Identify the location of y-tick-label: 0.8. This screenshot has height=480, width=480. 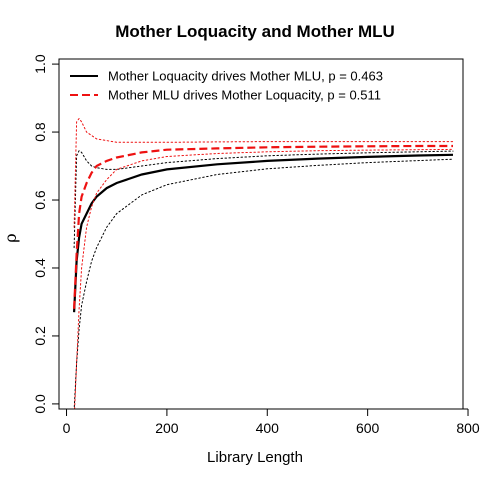
(40, 132).